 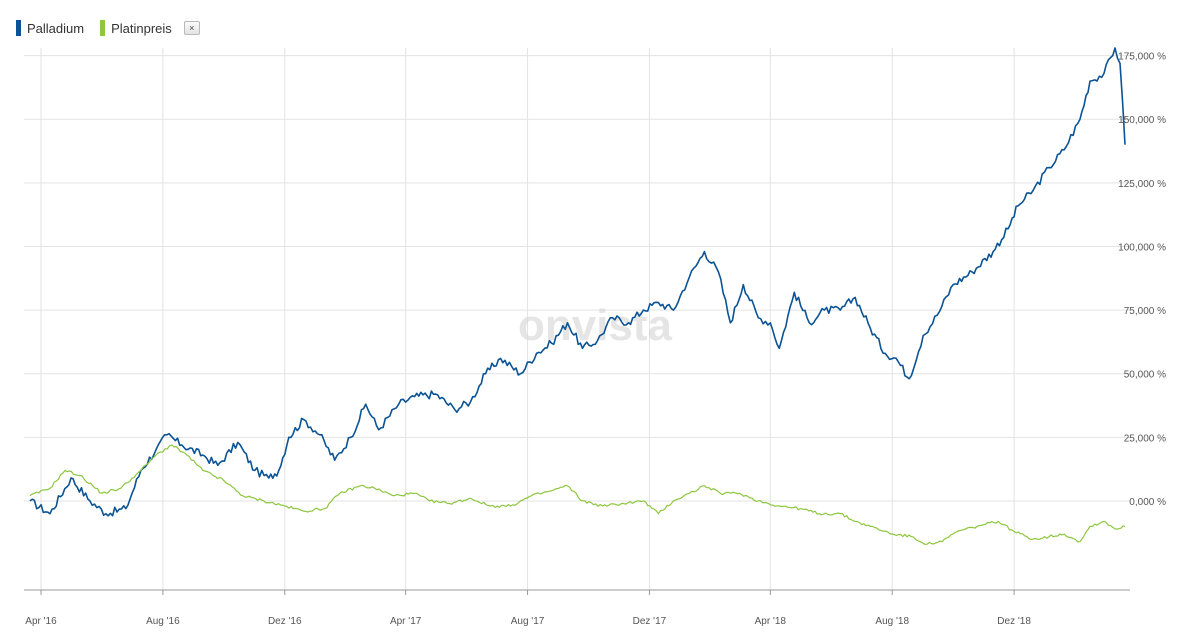 What do you see at coordinates (41, 621) in the screenshot?
I see `x-tick-label: Apr '16` at bounding box center [41, 621].